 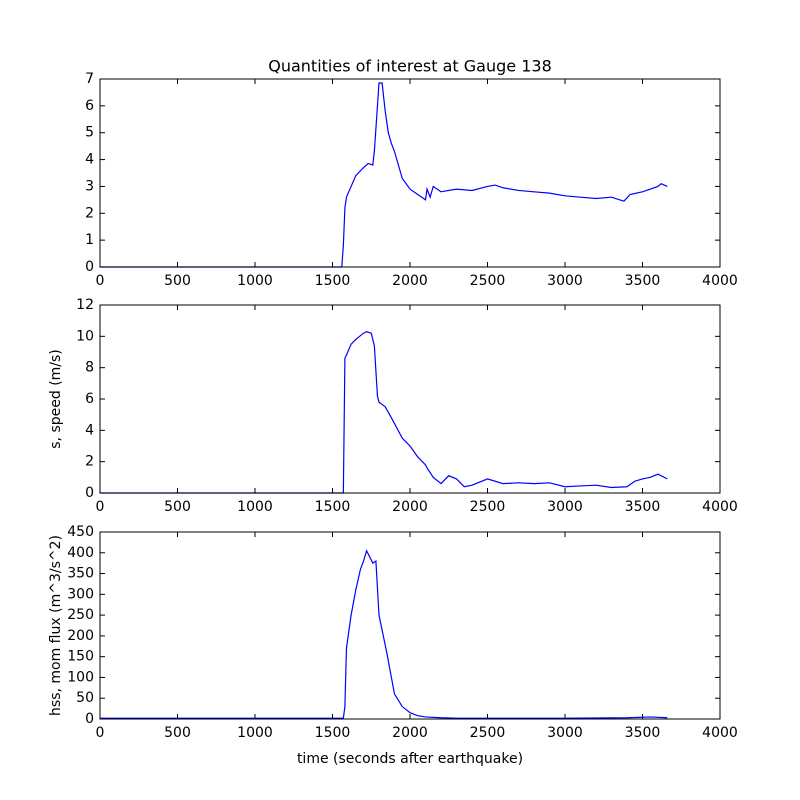 I want to click on y-tick-label: 12, so click(x=85, y=305).